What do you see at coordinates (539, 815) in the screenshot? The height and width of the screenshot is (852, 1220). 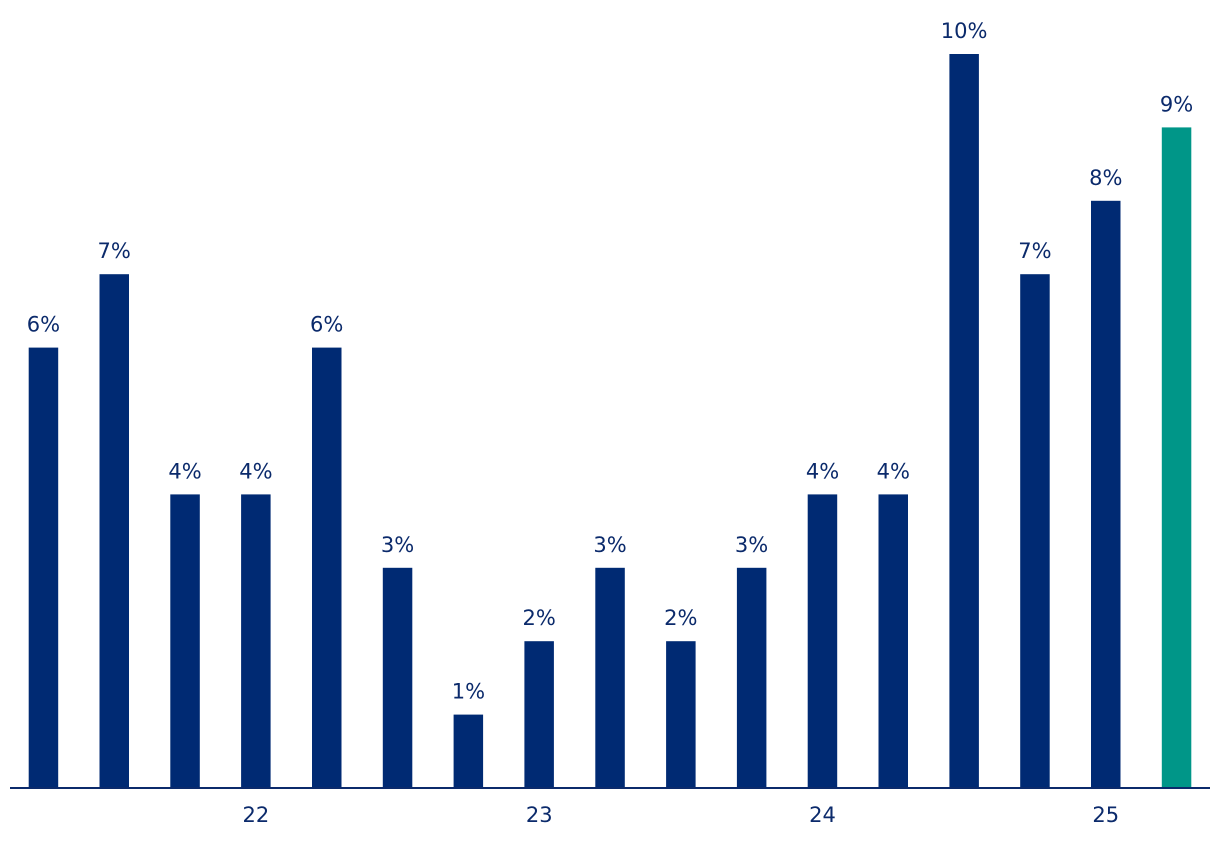 I see `x-tick-label-23: 23` at bounding box center [539, 815].